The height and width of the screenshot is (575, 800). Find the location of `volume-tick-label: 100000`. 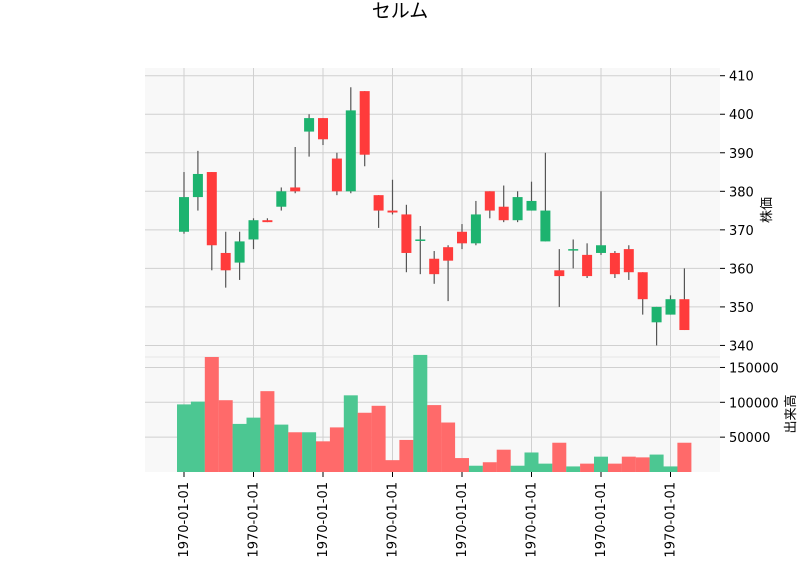

volume-tick-label: 100000 is located at coordinates (754, 403).